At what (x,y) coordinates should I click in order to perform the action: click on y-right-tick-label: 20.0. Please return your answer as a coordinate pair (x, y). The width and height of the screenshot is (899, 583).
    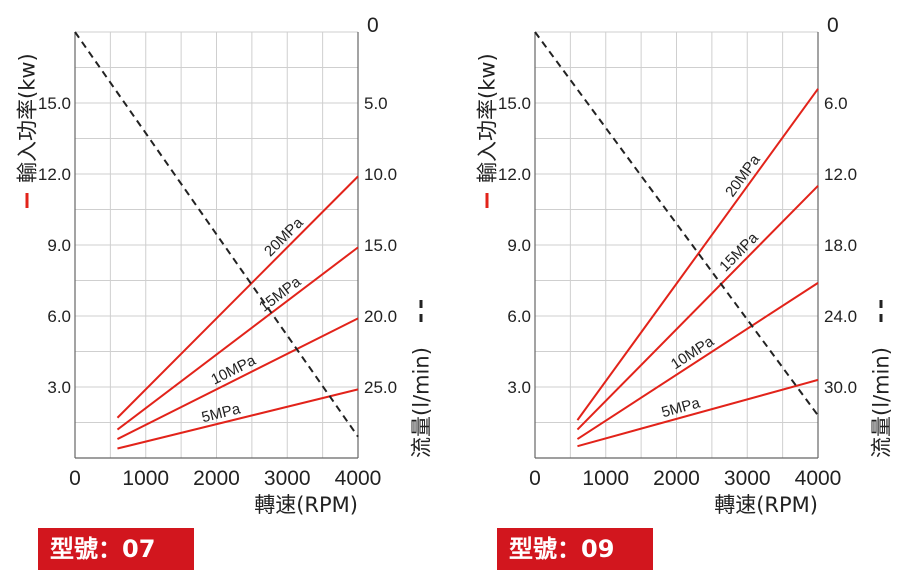
    Looking at the image, I should click on (380, 316).